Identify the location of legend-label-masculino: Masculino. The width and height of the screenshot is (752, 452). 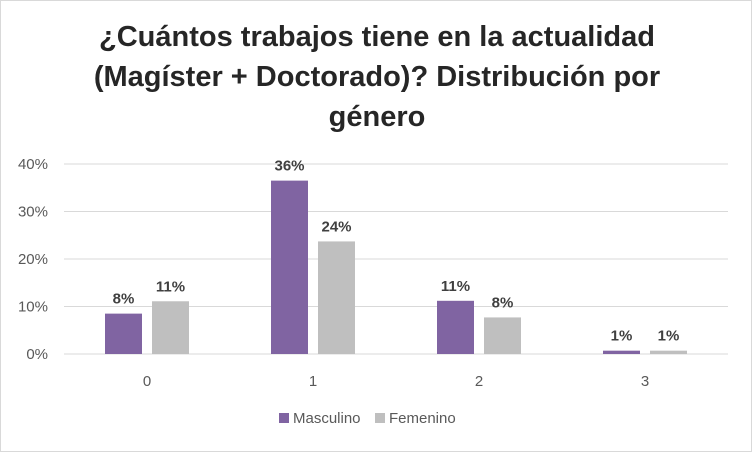
(327, 418).